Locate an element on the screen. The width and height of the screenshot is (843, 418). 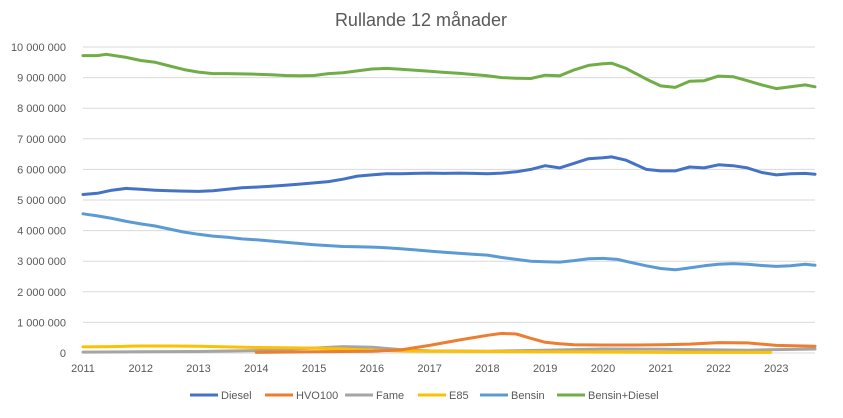
x-tick-label: 2021 is located at coordinates (661, 369).